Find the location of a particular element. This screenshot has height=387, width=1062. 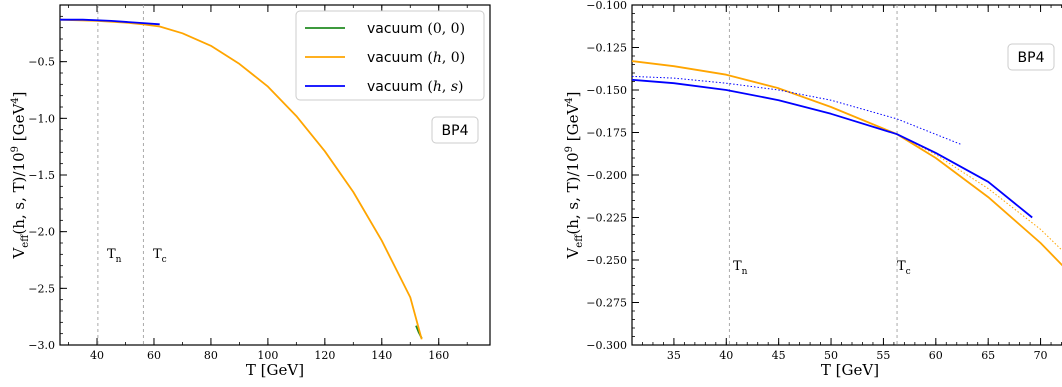

right-x-axis-label: T [GeV] is located at coordinates (850, 370).